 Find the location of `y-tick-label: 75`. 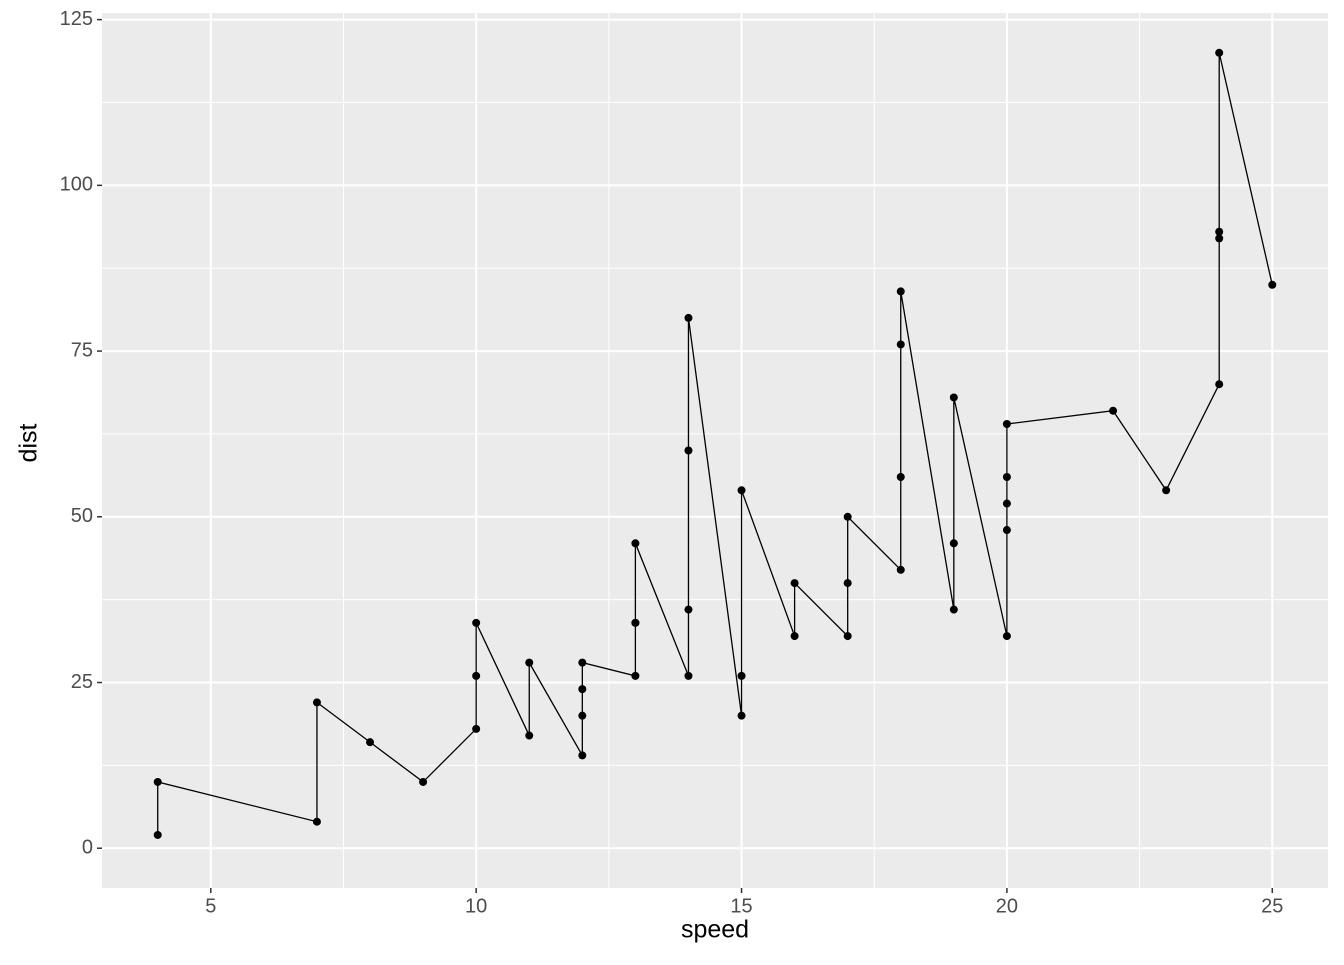

y-tick-label: 75 is located at coordinates (82, 350).